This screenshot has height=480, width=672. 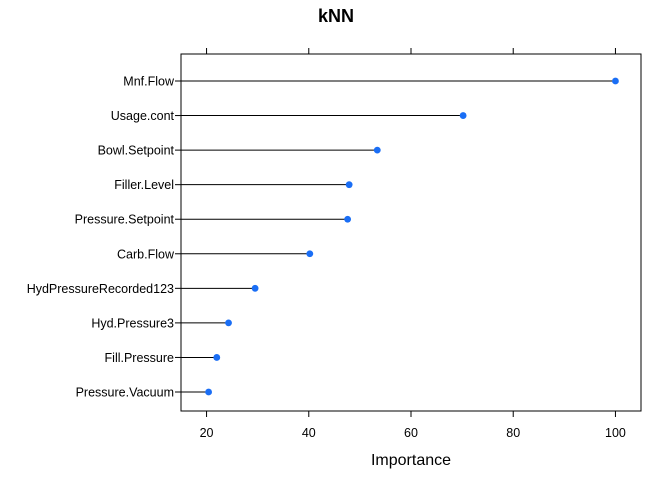 What do you see at coordinates (132, 323) in the screenshot?
I see `y-category-label: Hyd.Pressure3` at bounding box center [132, 323].